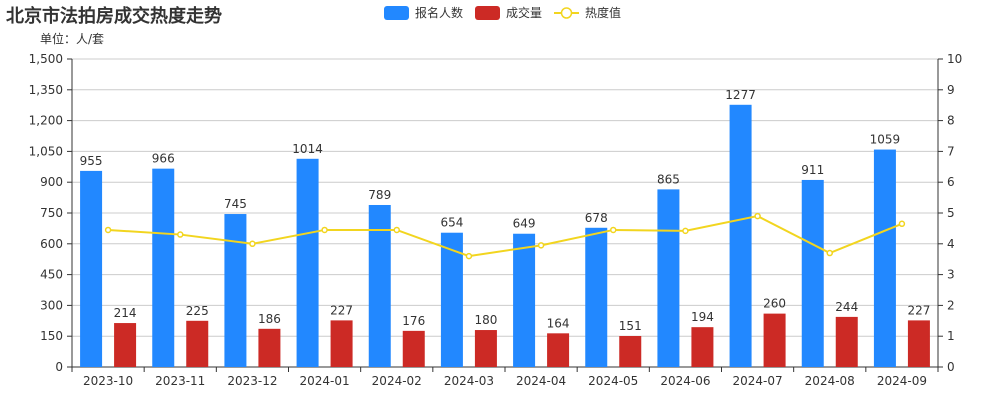 The image size is (1000, 400). What do you see at coordinates (505, 236) in the screenshot?
I see `heat-line` at bounding box center [505, 236].